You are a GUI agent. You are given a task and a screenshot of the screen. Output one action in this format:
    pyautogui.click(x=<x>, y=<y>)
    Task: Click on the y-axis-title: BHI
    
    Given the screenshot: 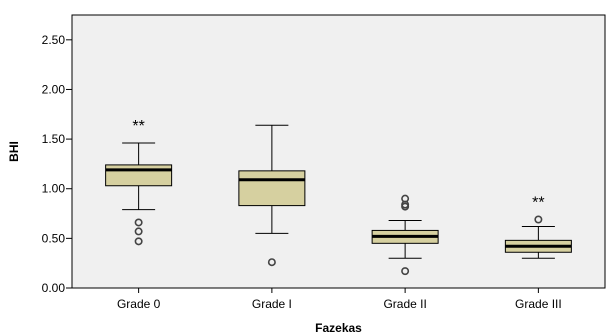 What is the action you would take?
    pyautogui.click(x=14, y=151)
    